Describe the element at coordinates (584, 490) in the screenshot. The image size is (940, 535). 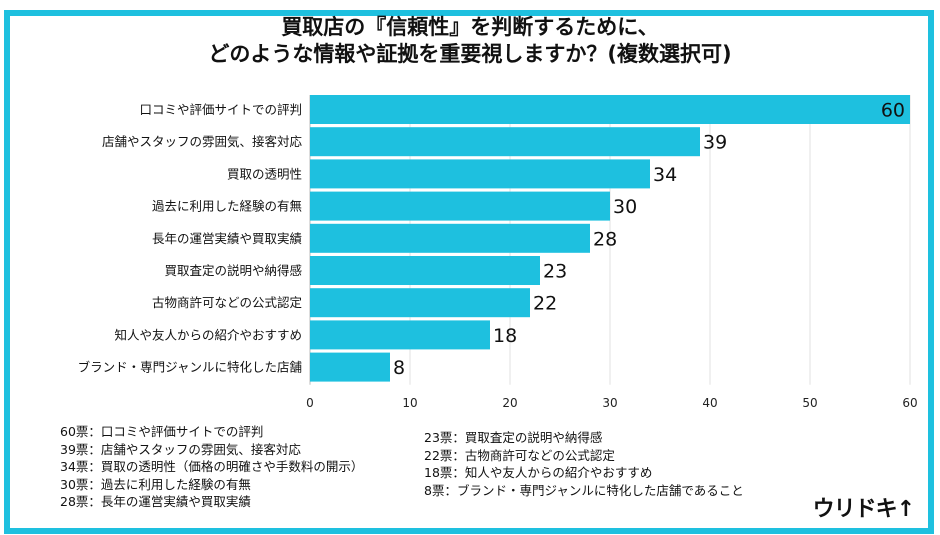
I see `legend-item: 8票：ブランド・専門ジャンルに特化した店舗であること` at that location.